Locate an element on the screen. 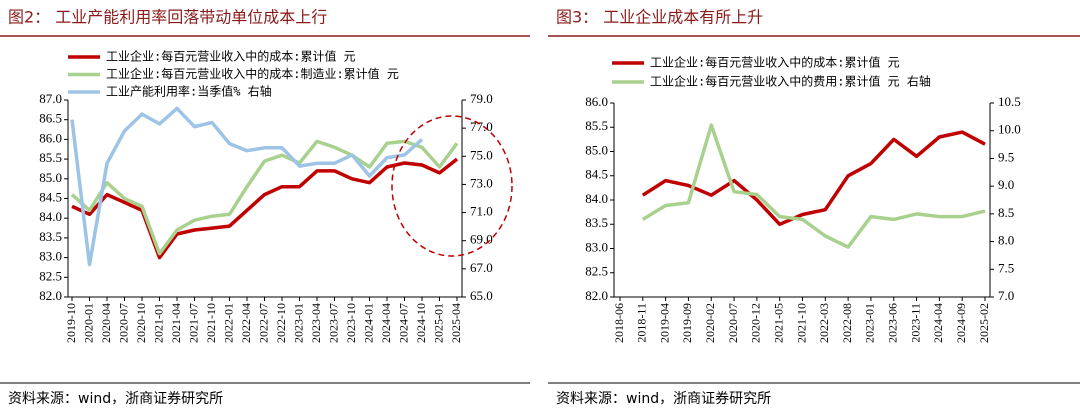 The image size is (1080, 418). y2-tick-label: 7.5 is located at coordinates (1006, 267).